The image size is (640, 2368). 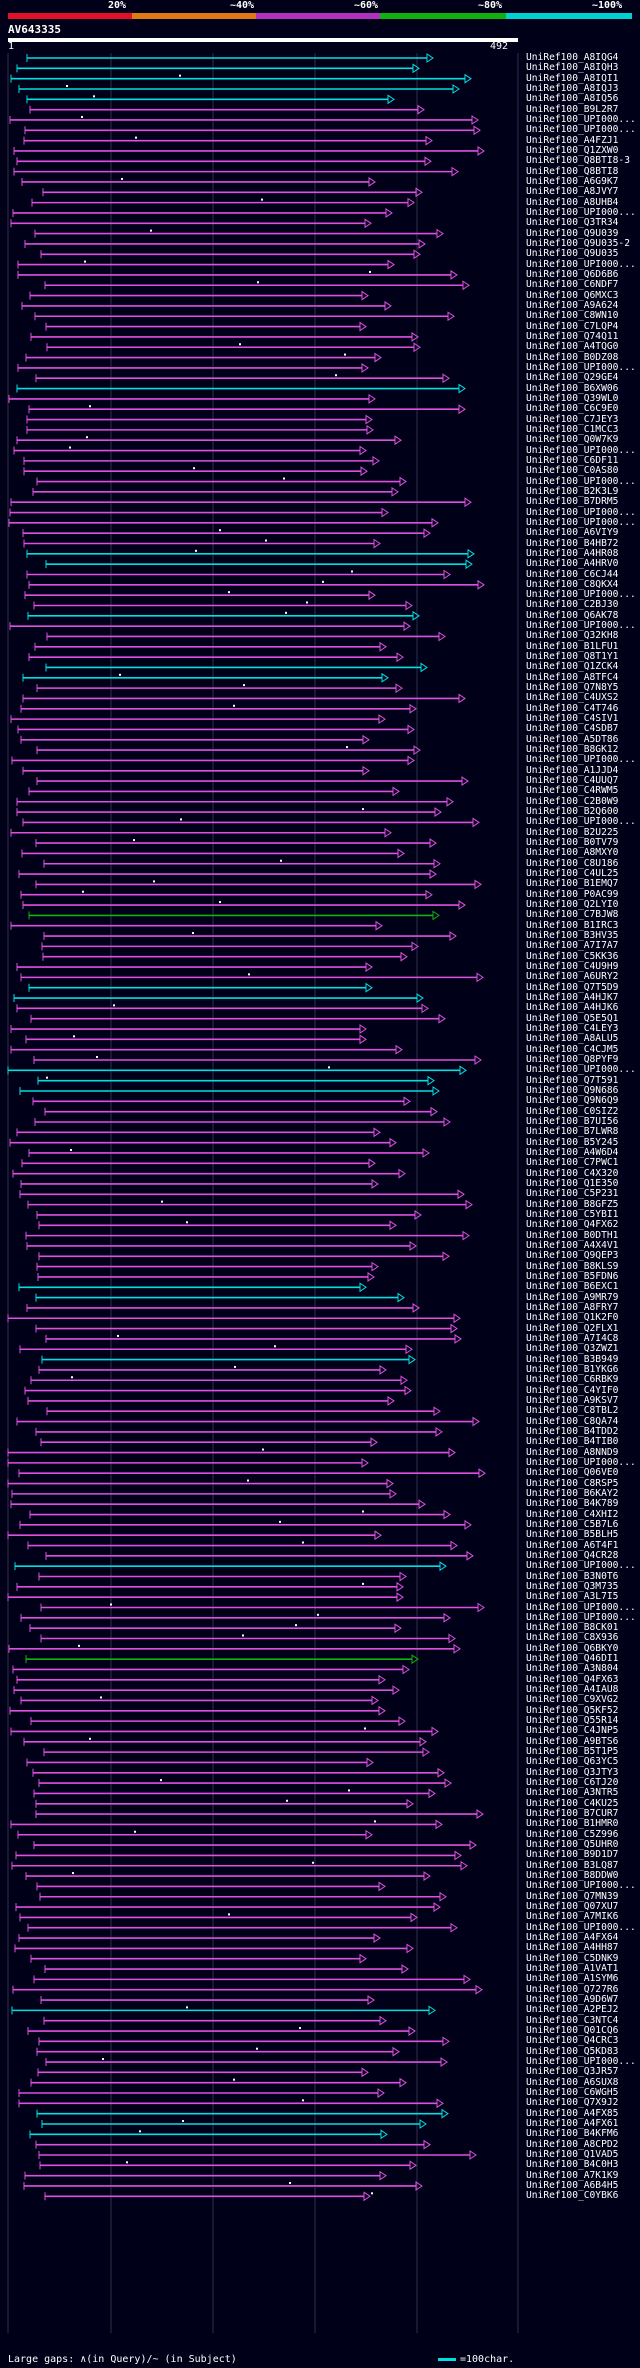 What do you see at coordinates (572, 171) in the screenshot?
I see `hit-label: UniRef100_Q8BTI8` at bounding box center [572, 171].